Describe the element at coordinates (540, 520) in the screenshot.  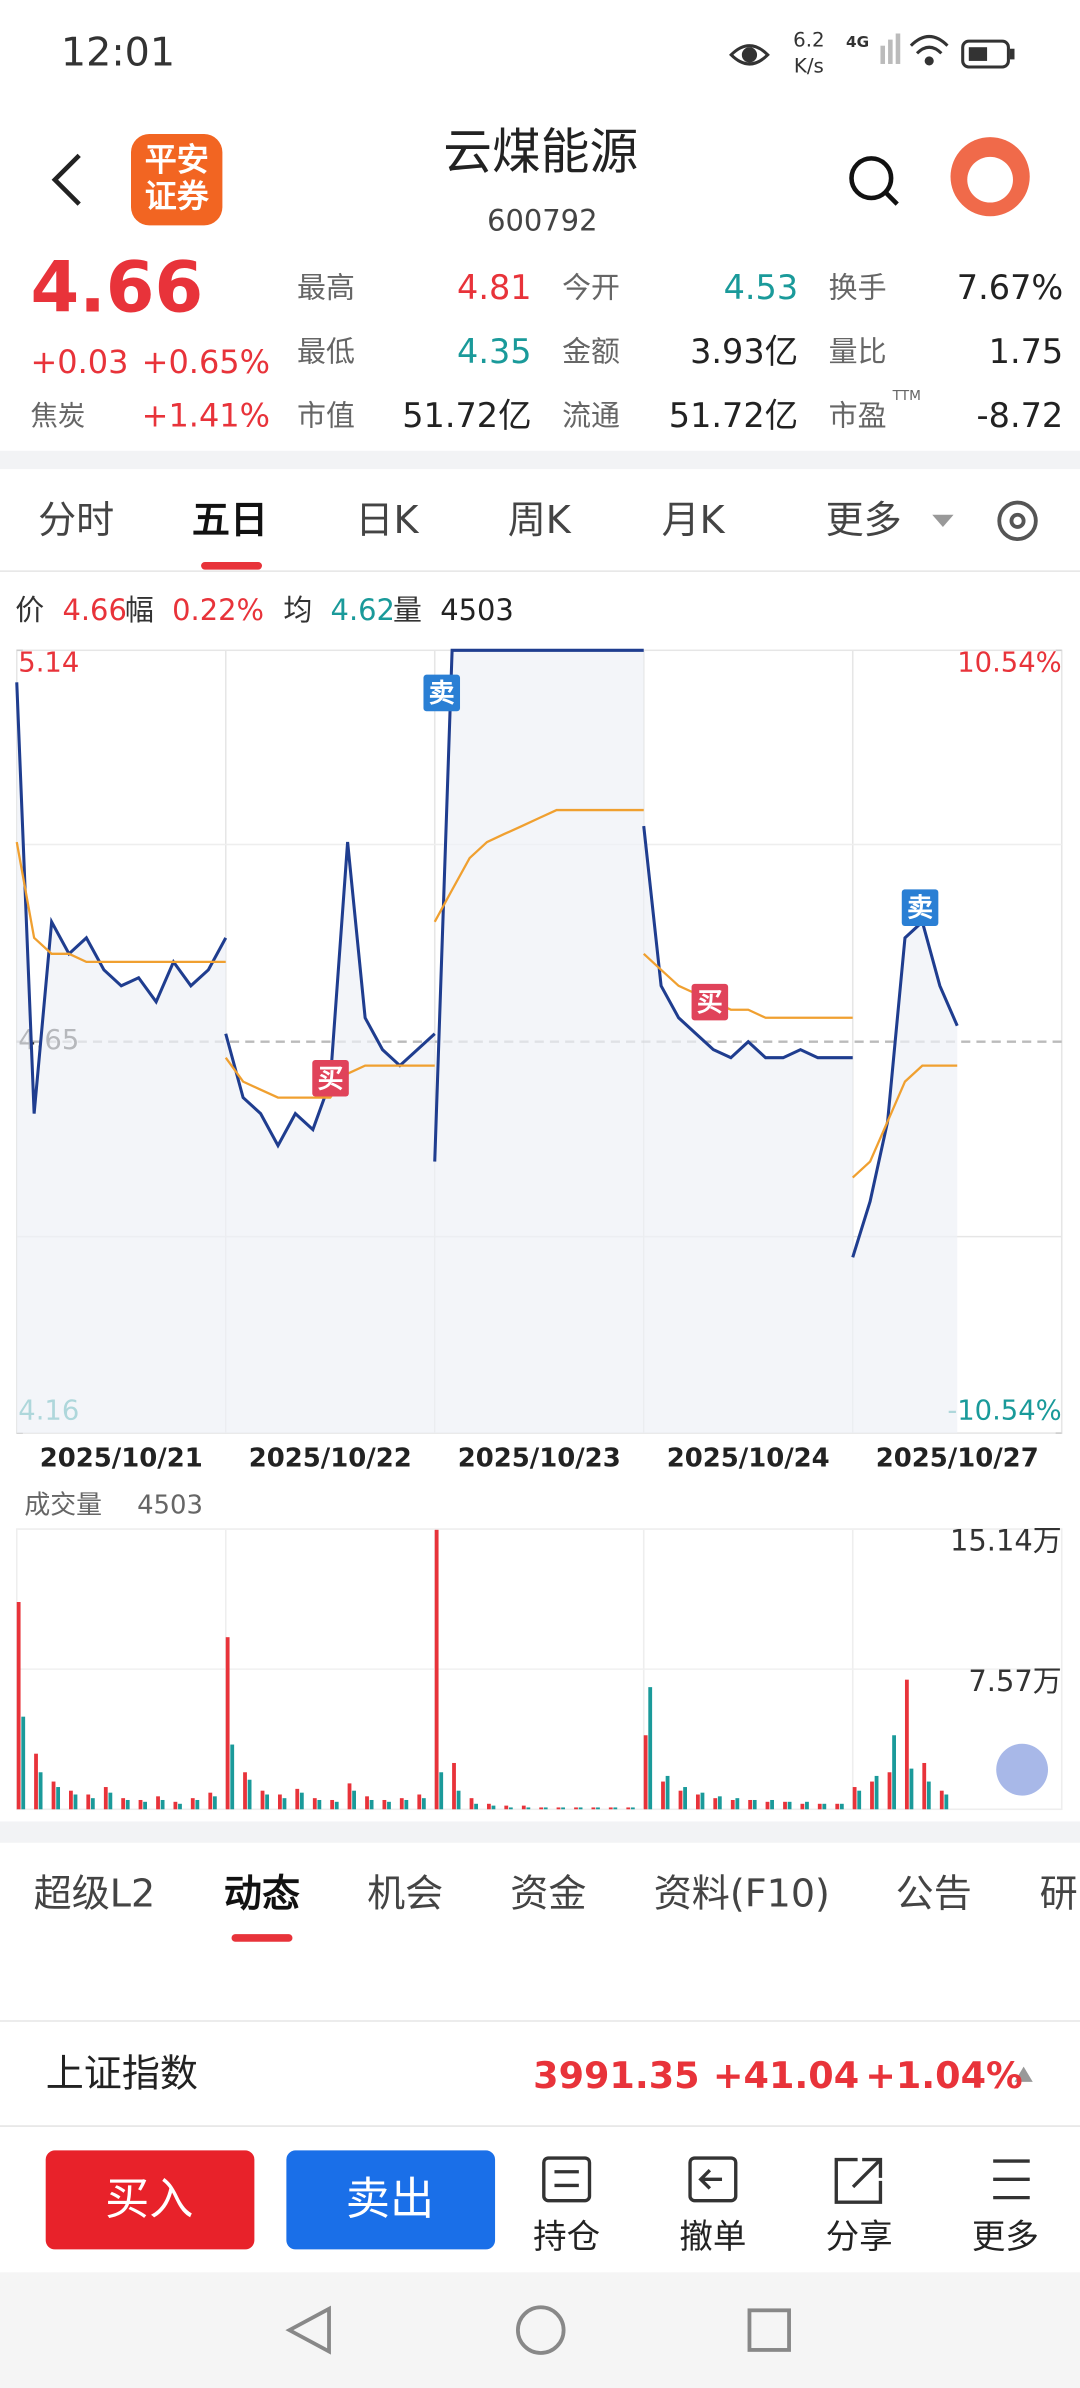
I see `tab: 周K` at that location.